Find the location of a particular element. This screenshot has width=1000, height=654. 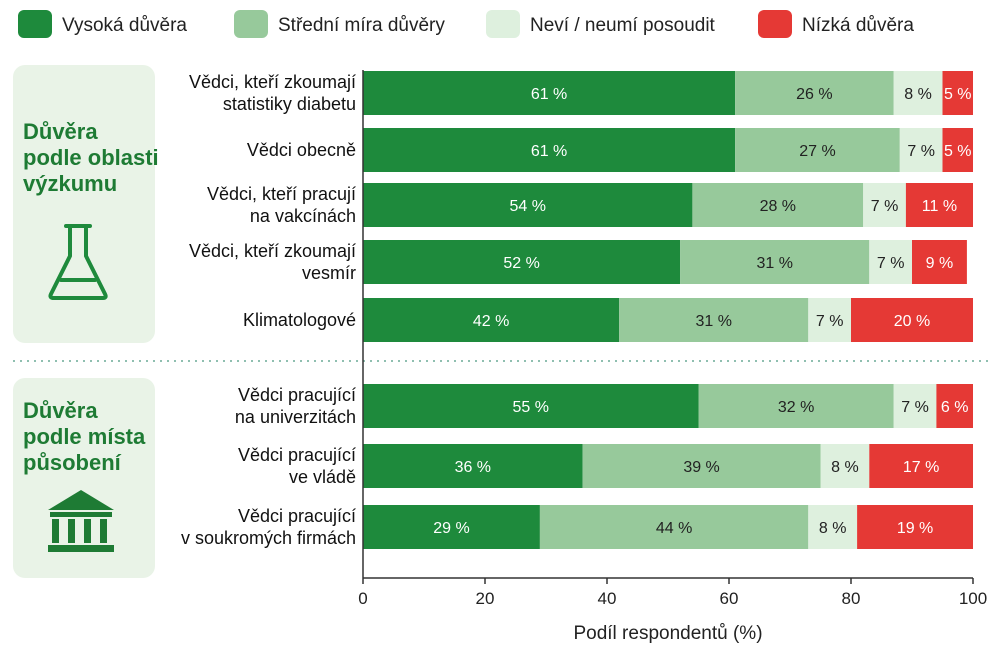

bar-value-label: 55 % is located at coordinates (531, 407).